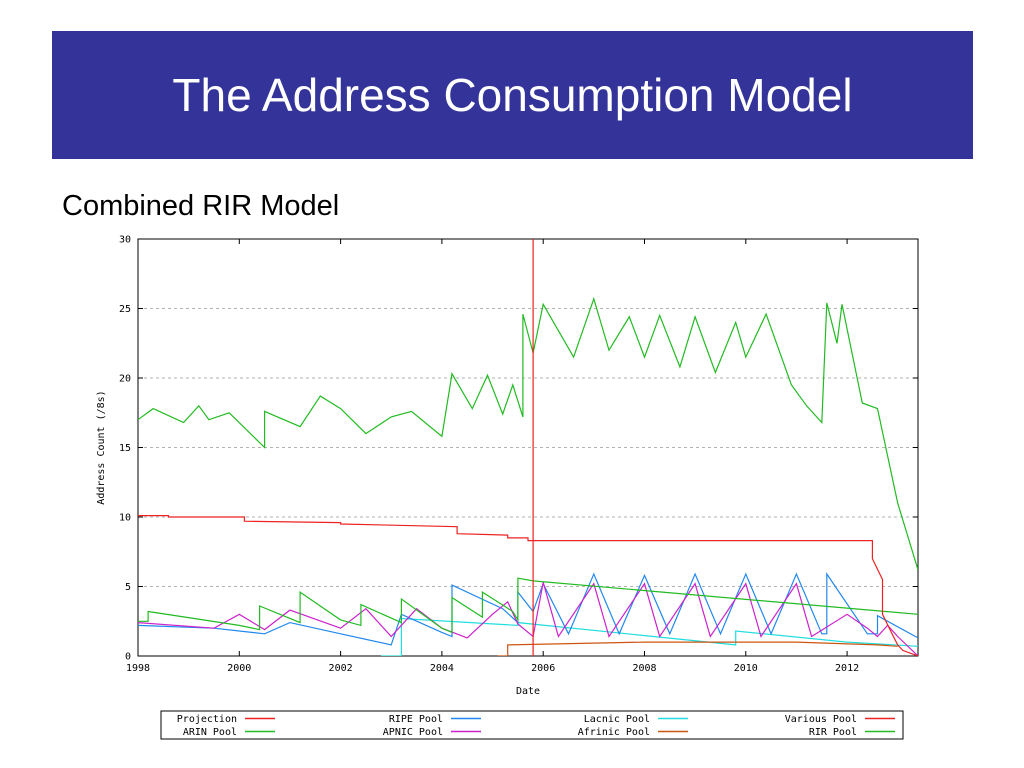 The image size is (1024, 768). What do you see at coordinates (416, 719) in the screenshot?
I see `legend-label: RIPE Pool` at bounding box center [416, 719].